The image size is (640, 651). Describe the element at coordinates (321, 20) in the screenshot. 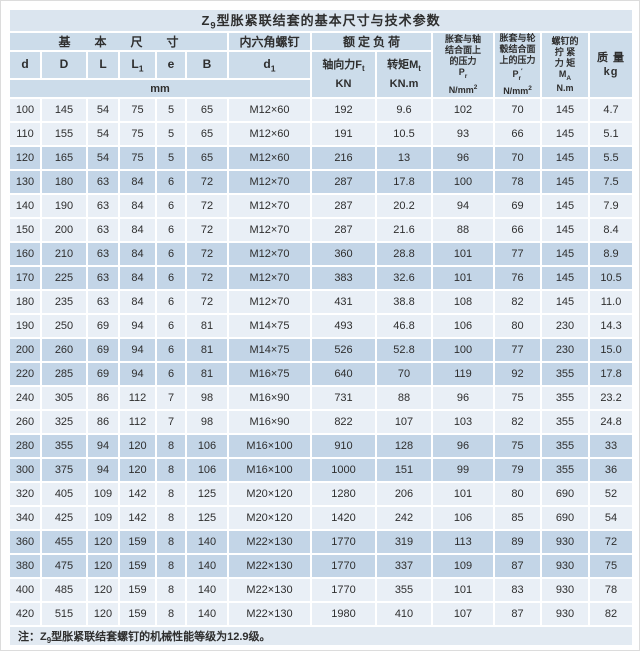

I see `page-title: Z9型胀紧联结套的基本尺寸与技术参数` at that location.